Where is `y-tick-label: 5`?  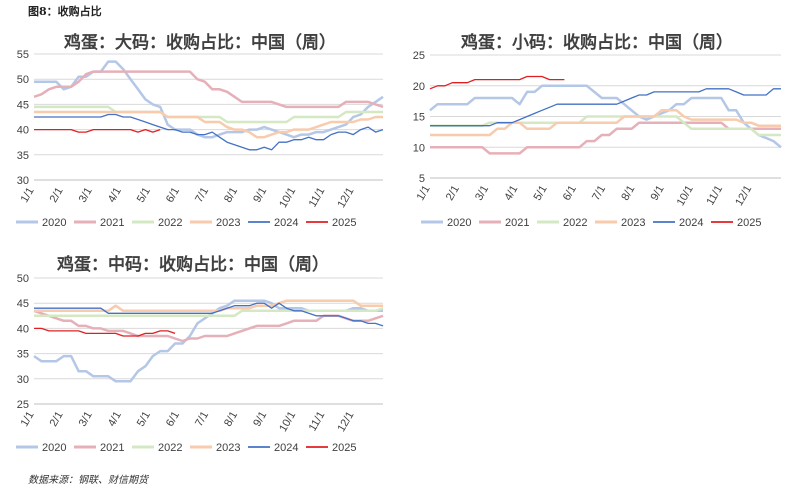
y-tick-label: 5 is located at coordinates (422, 179).